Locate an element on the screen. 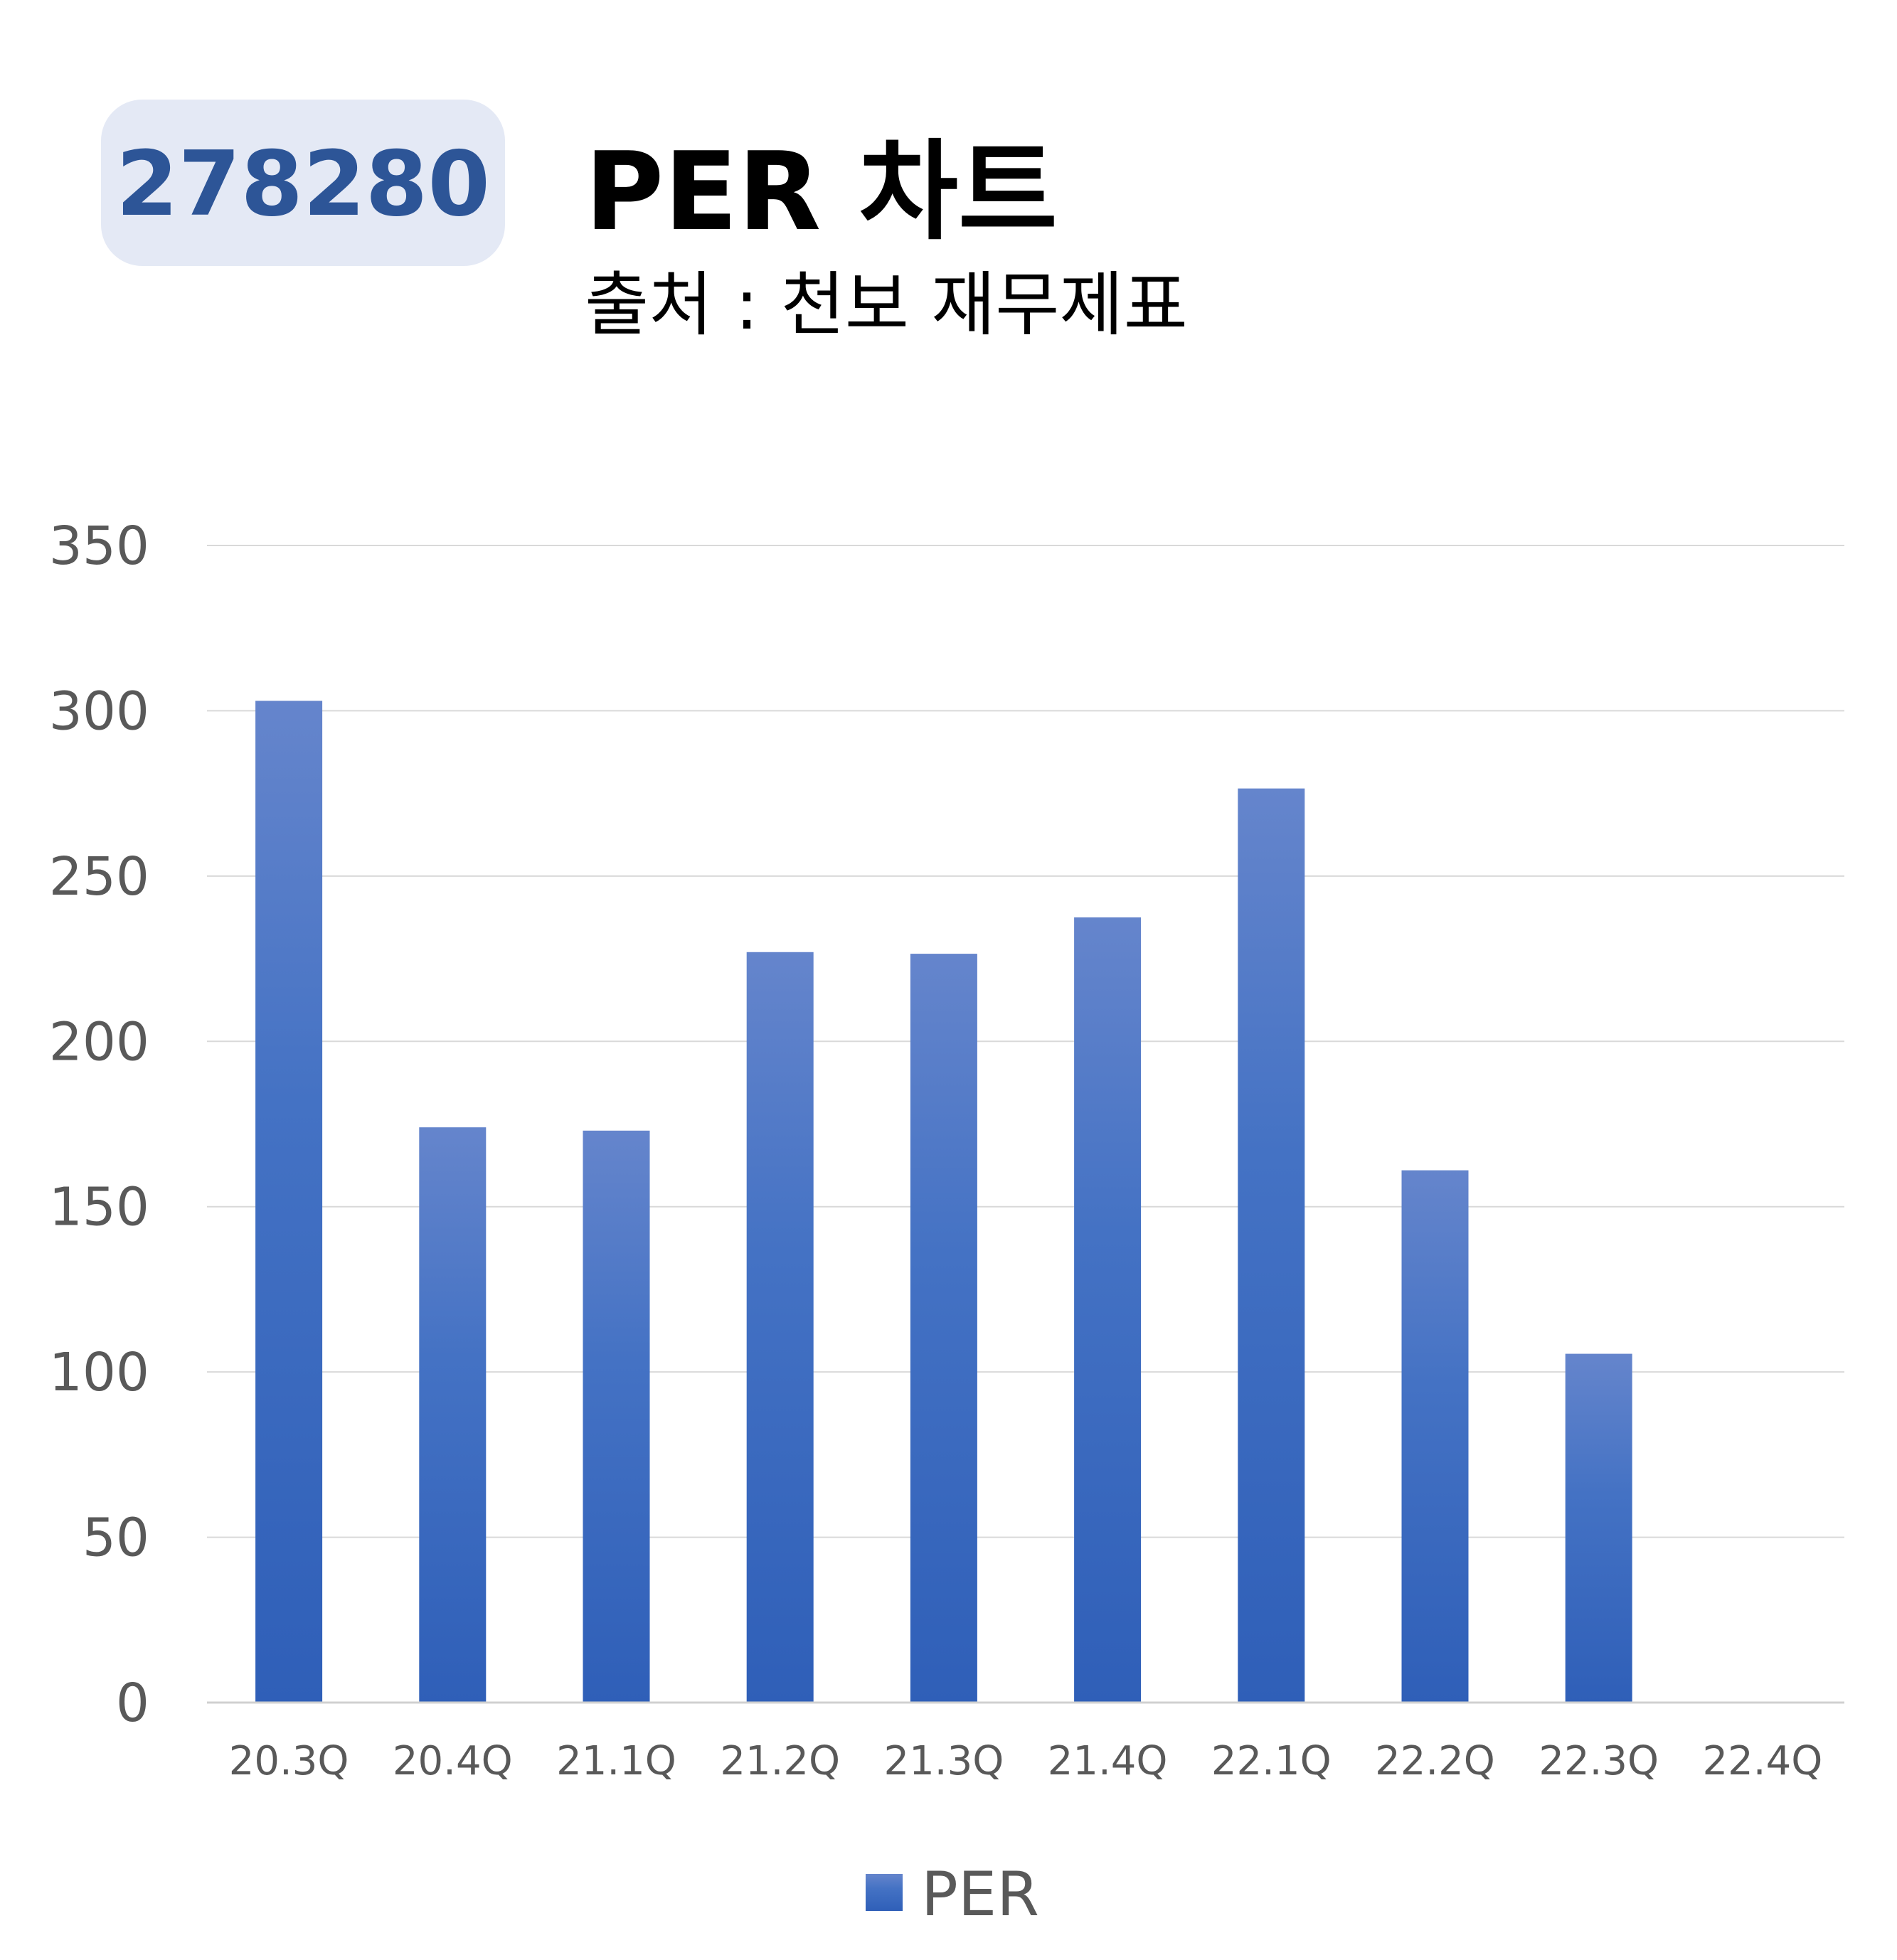 This screenshot has height=1960, width=1897. bar-21.3Q is located at coordinates (944, 1328).